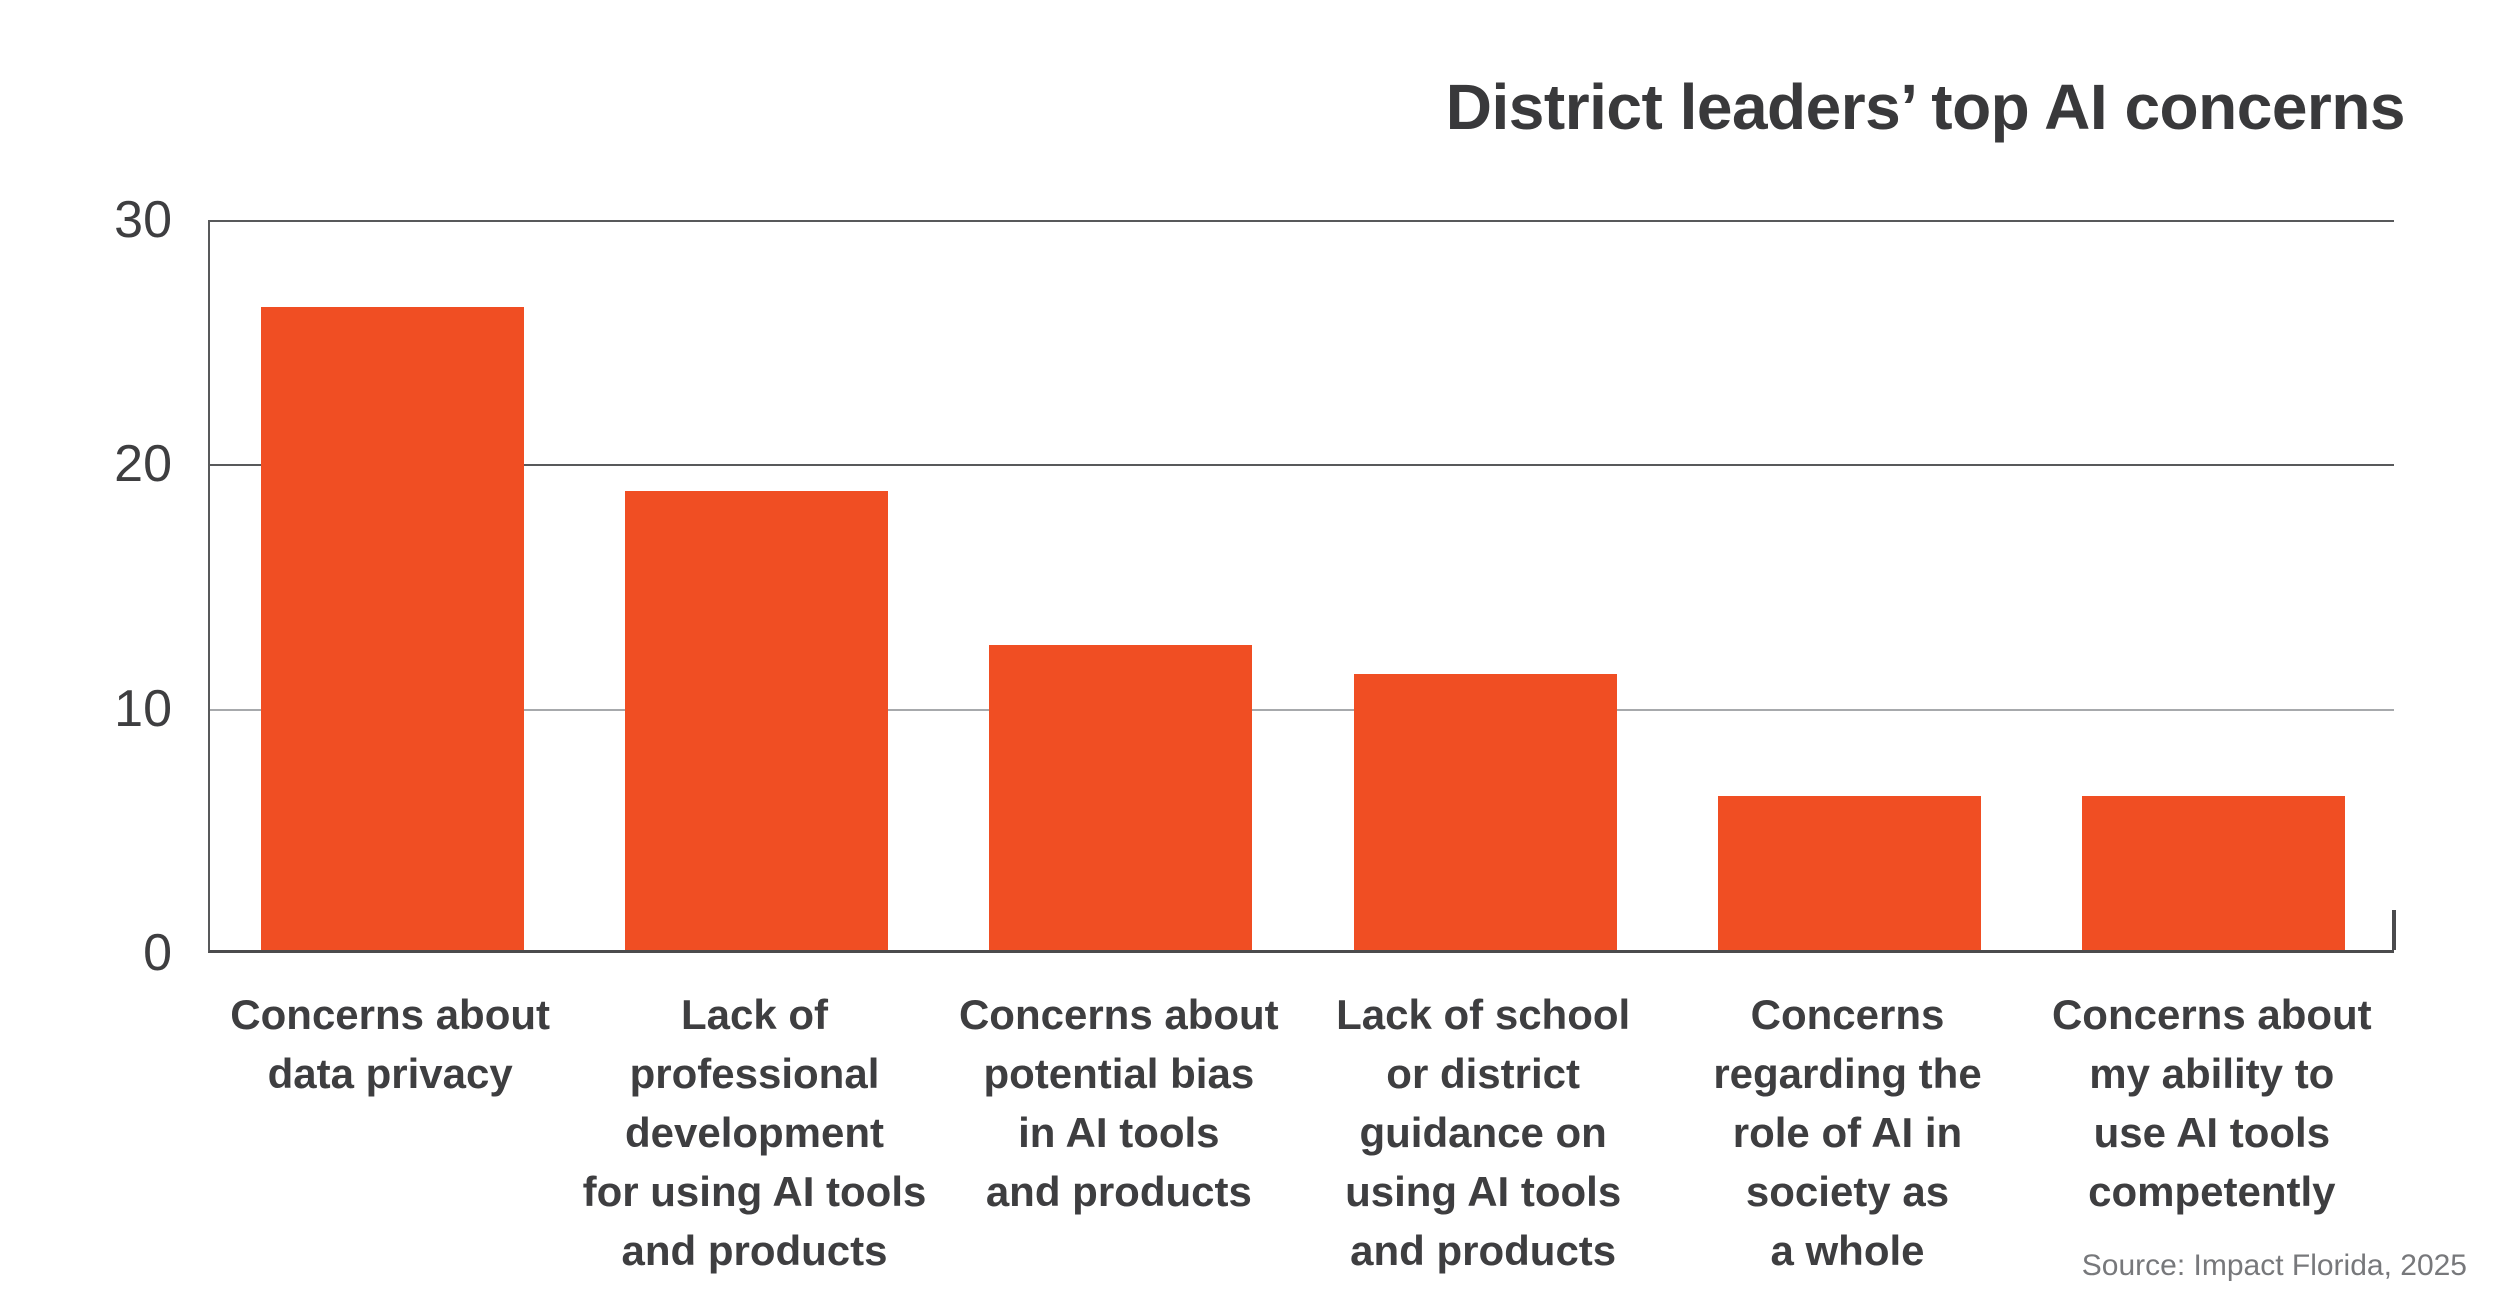 The image size is (2501, 1314). I want to click on y-tick-label-0: 0, so click(157, 953).